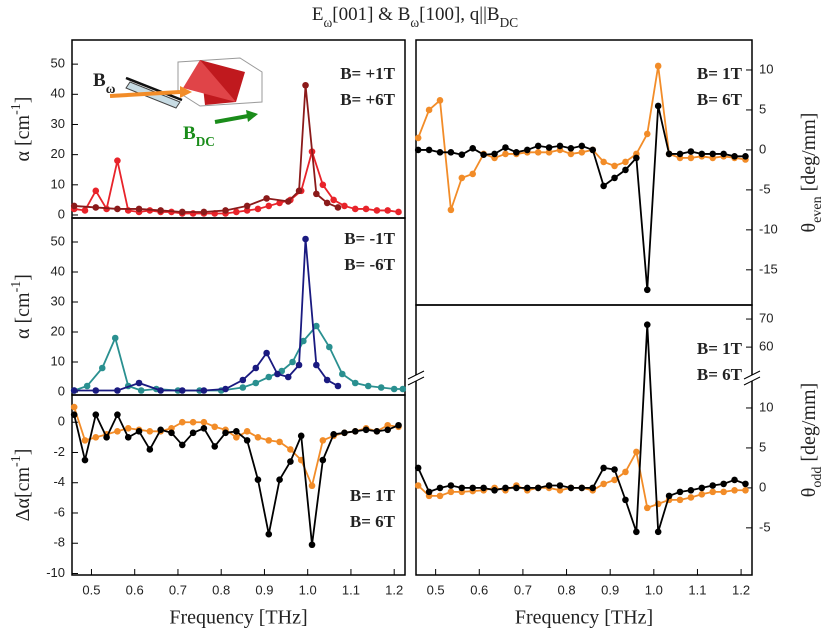 The image size is (830, 636). Describe the element at coordinates (768, 228) in the screenshot. I see `y-tick-label: -10` at that location.